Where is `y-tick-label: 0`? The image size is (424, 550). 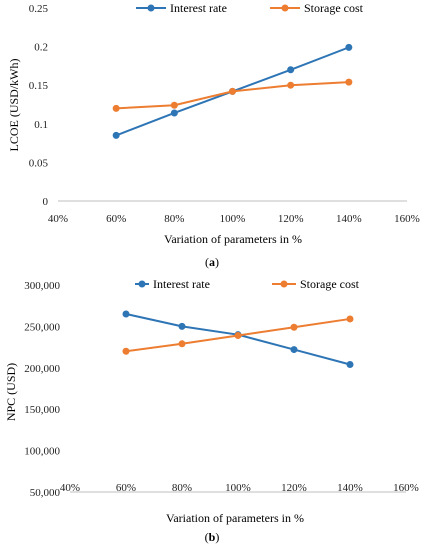
y-tick-label: 0 is located at coordinates (46, 202).